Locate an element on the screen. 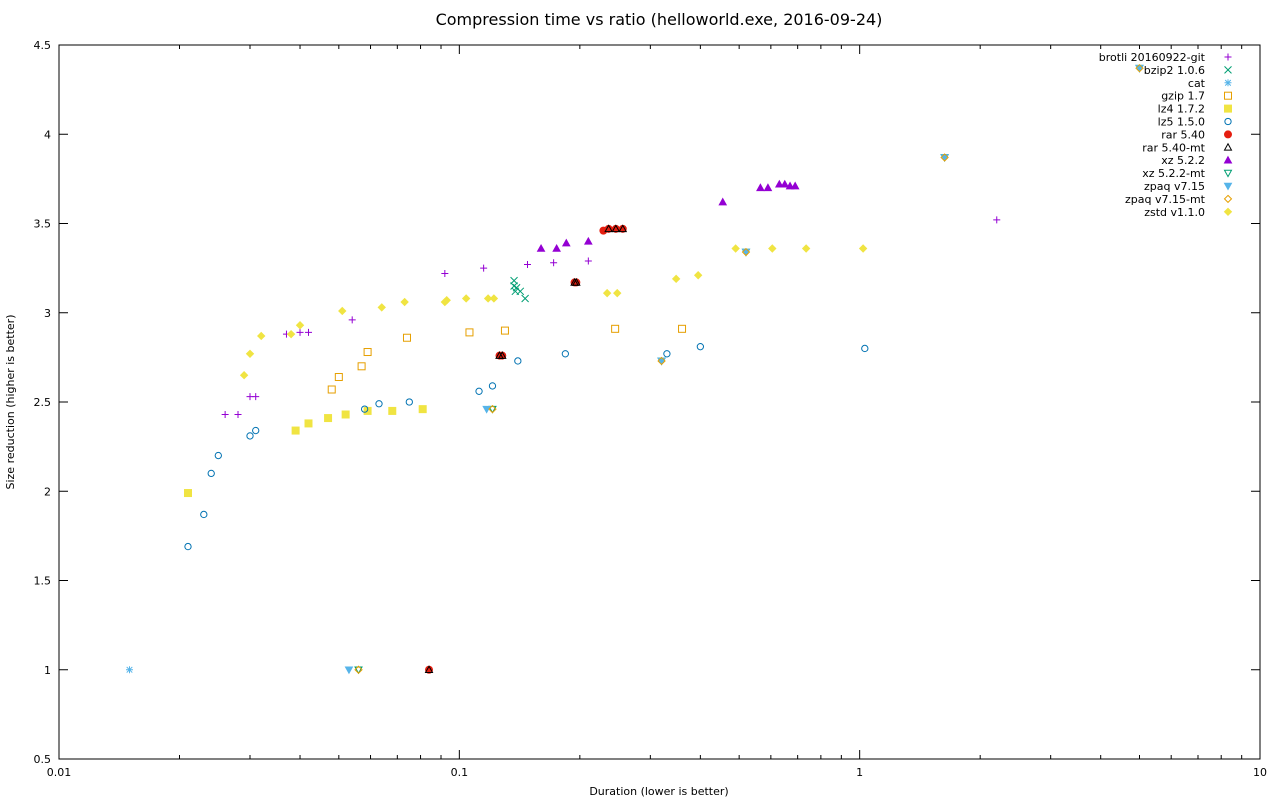  y-tick-label: 4.5 is located at coordinates (43, 45).